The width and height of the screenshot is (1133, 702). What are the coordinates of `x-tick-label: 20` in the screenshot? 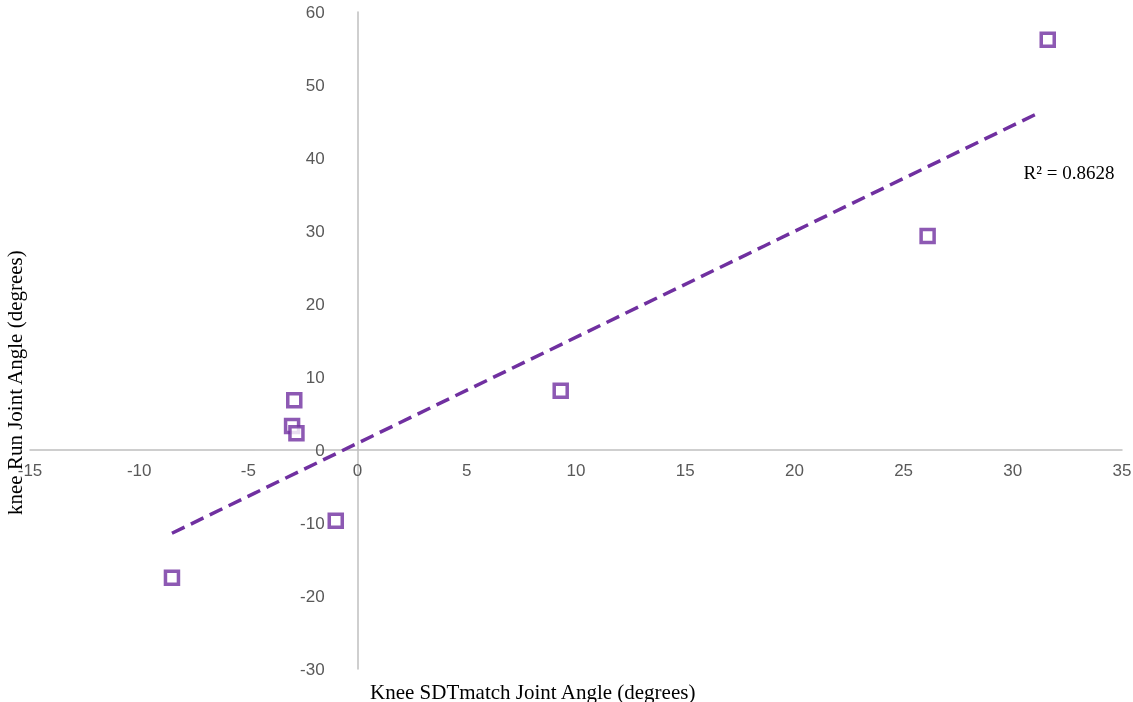 It's located at (794, 470).